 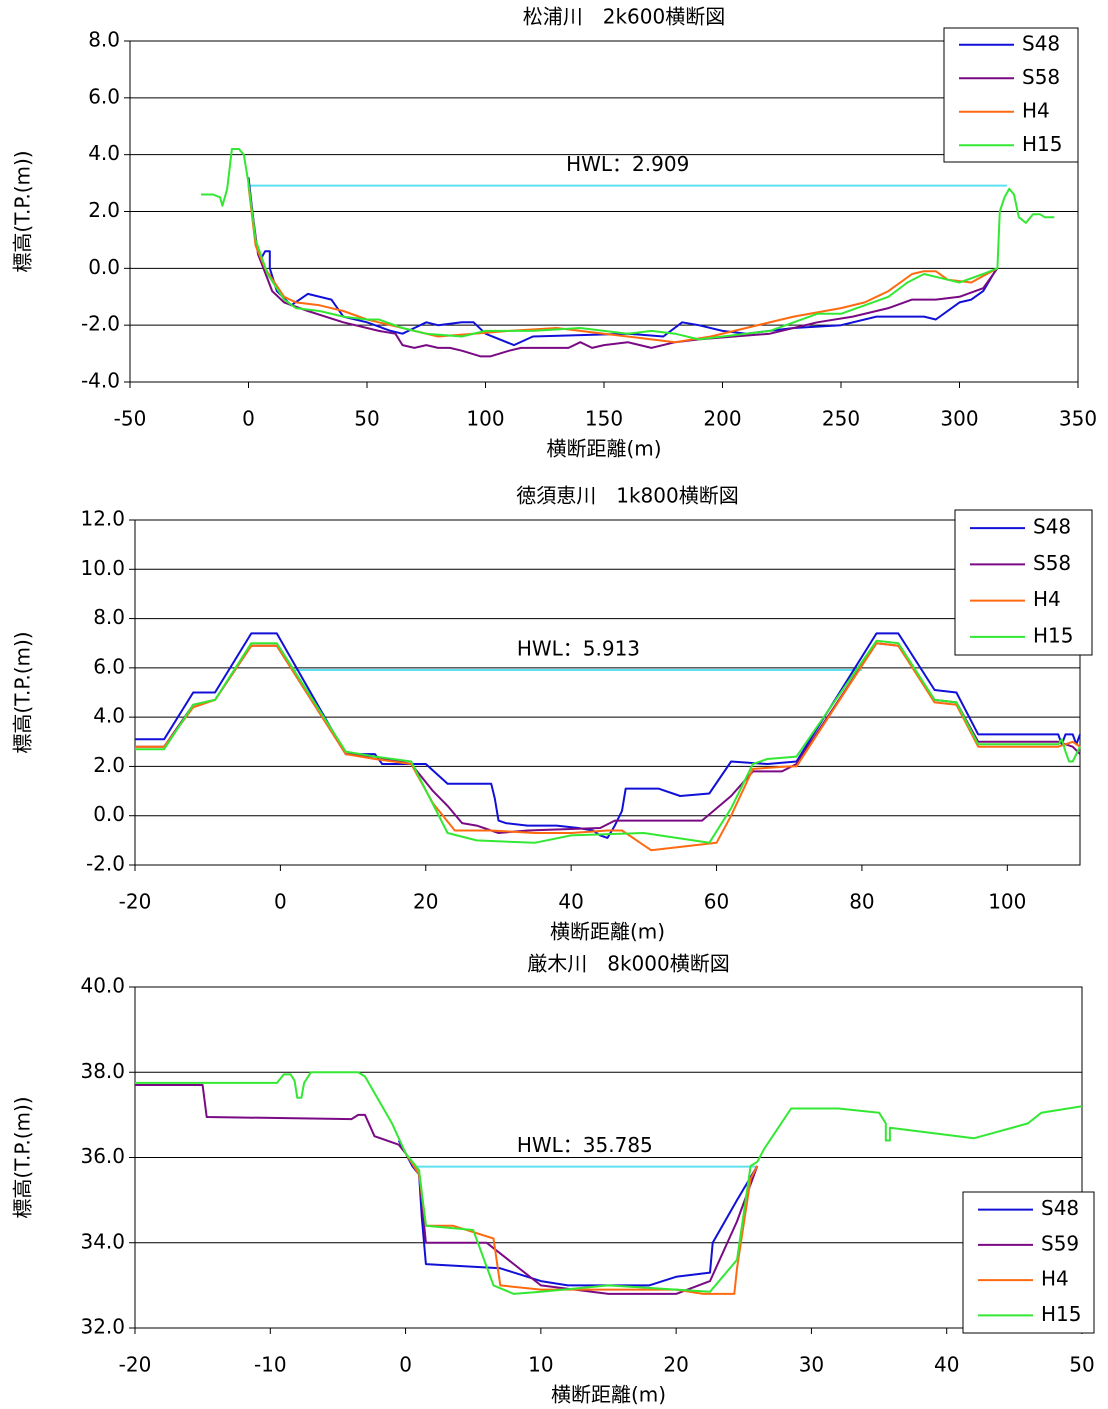 What do you see at coordinates (861, 902) in the screenshot?
I see `x-tick-label: 80` at bounding box center [861, 902].